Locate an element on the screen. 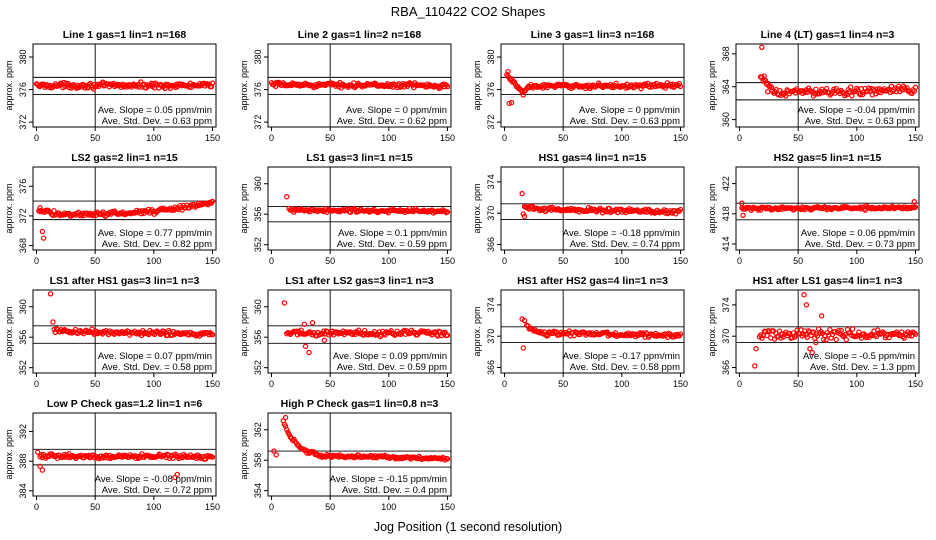 The height and width of the screenshot is (540, 936). y-tick-label: 360 is located at coordinates (726, 119).